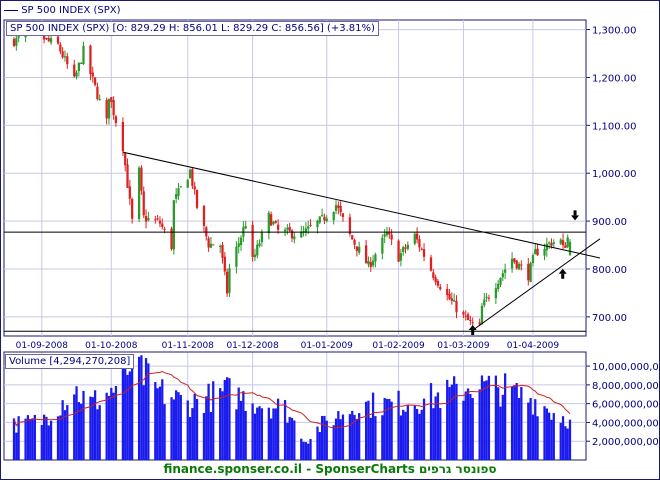 This screenshot has width=660, height=480. Describe the element at coordinates (609, 222) in the screenshot. I see `price-y-tick-label: 900.00` at that location.